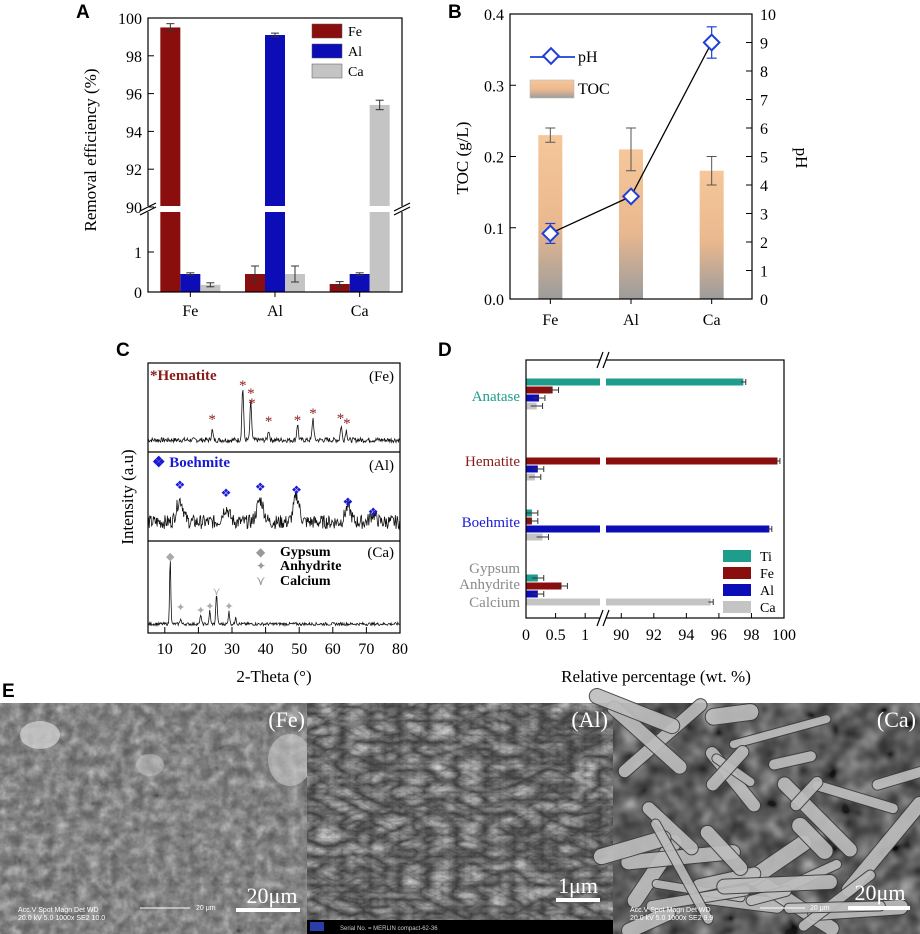 This screenshot has height=934, width=920. I want to click on sem-ca-info-2: 20.0 kV 5.0 1000x SE2 9.9, so click(671, 918).